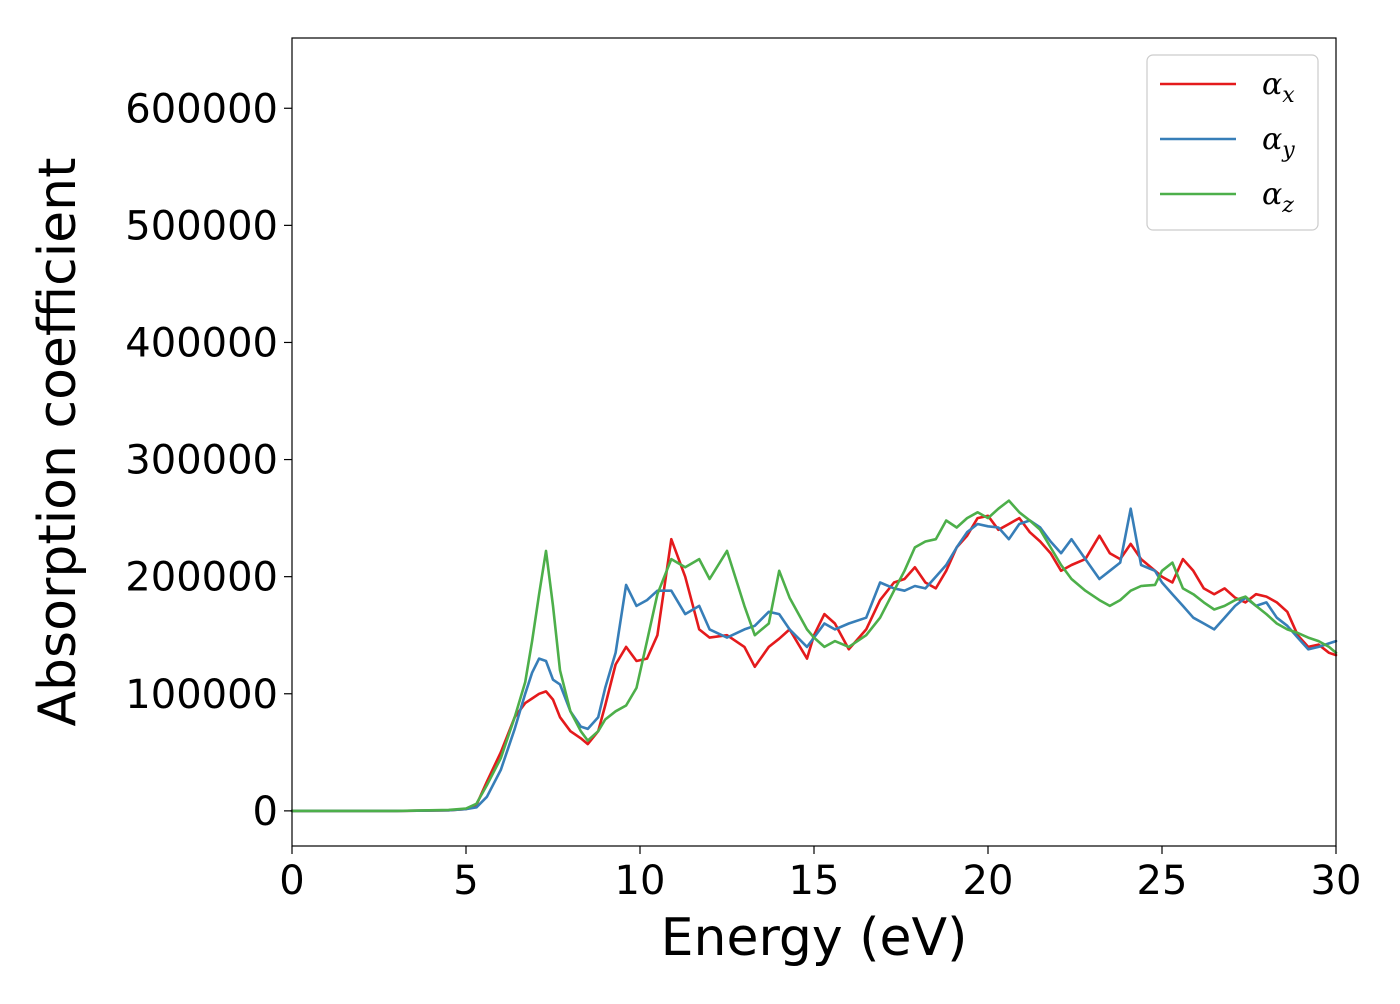 The height and width of the screenshot is (1004, 1400). What do you see at coordinates (201, 695) in the screenshot?
I see `y-tick-label: 100000` at bounding box center [201, 695].